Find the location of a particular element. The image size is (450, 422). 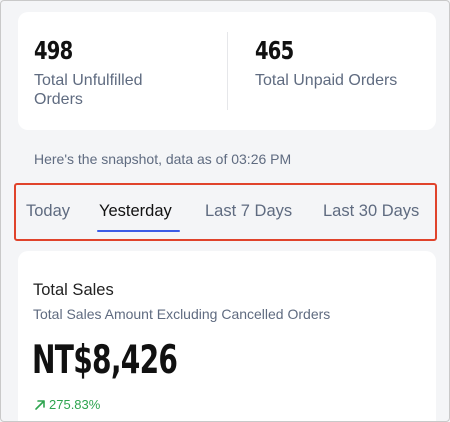

trend-up-arrow-icon is located at coordinates (40, 404).